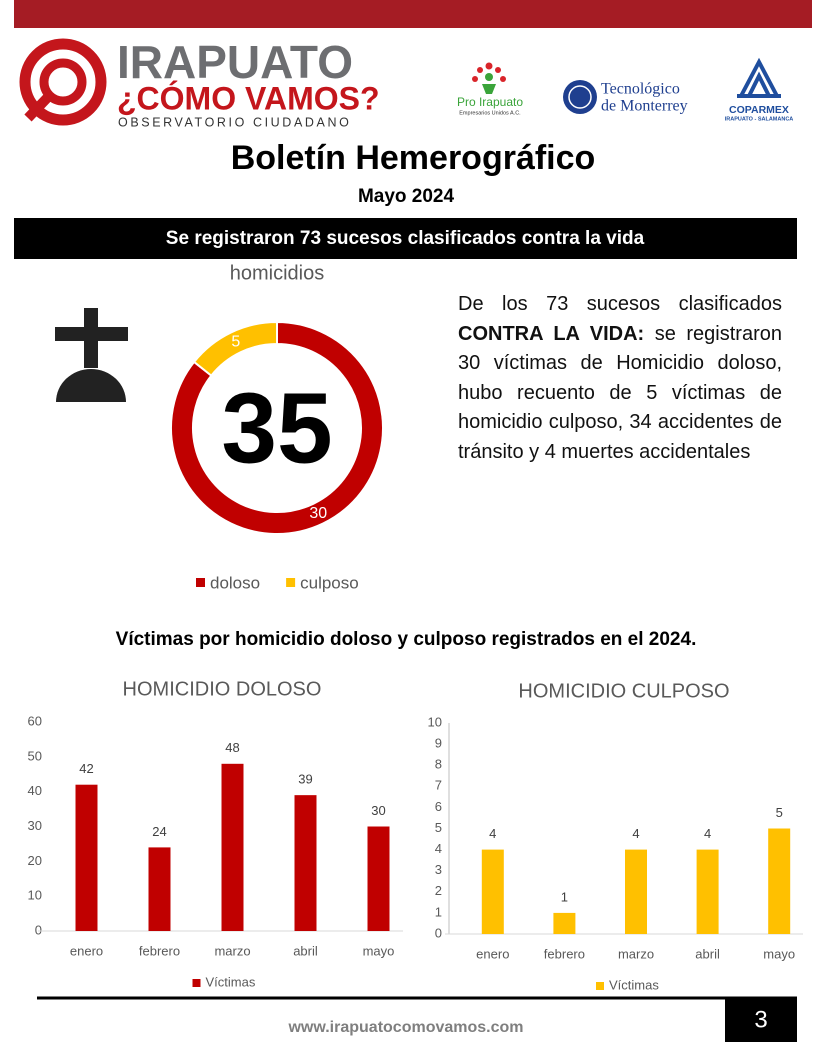 This screenshot has height=1055, width=813. I want to click on page-number-box, so click(761, 1020).